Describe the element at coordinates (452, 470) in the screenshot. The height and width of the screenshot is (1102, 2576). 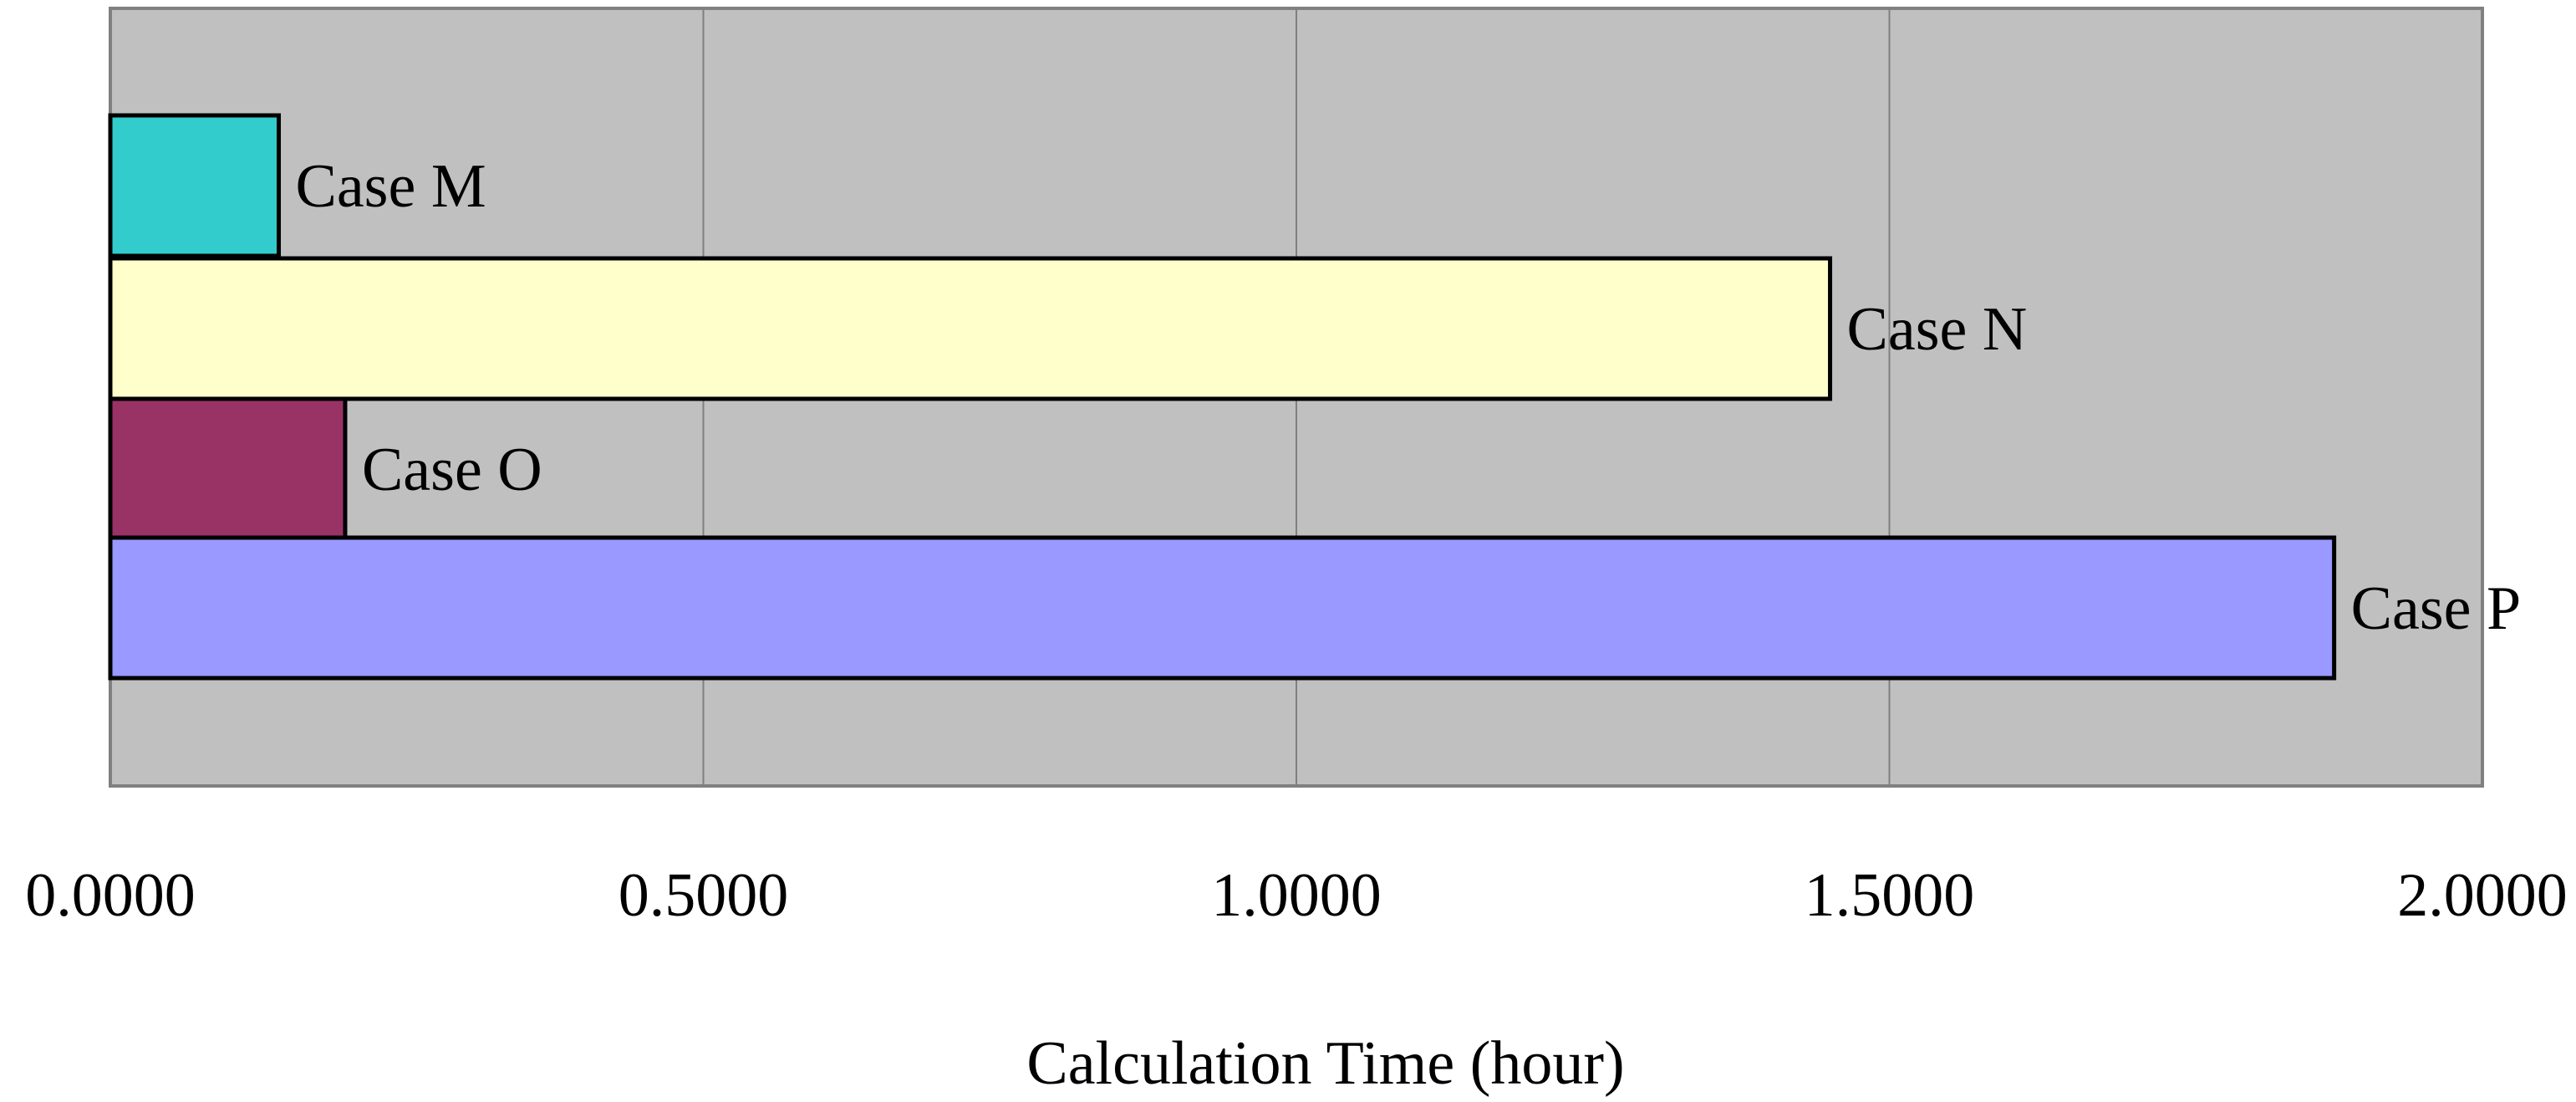
I see `bar-label: Case O` at that location.